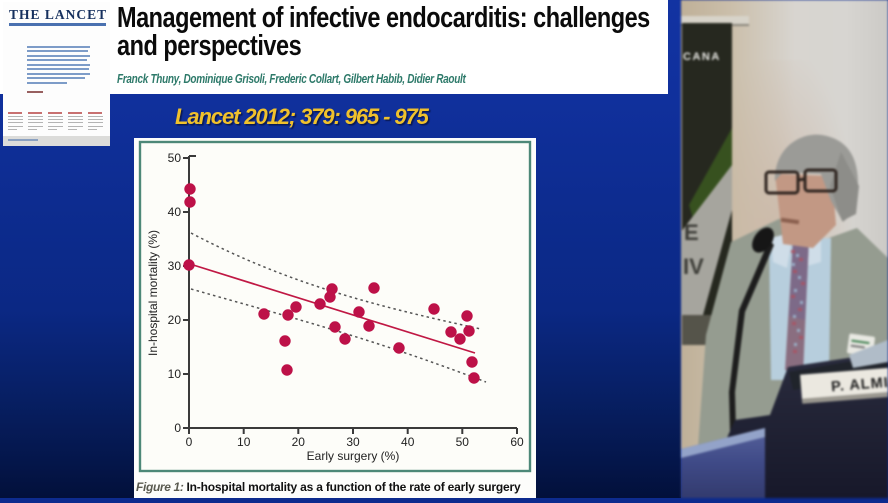 Image resolution: width=888 pixels, height=503 pixels. I want to click on svg-text: In-hospital mortality (%), so click(153, 293).